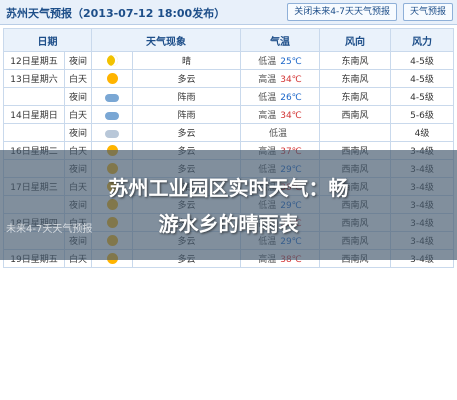 Image resolution: width=457 pixels, height=400 pixels. What do you see at coordinates (228, 224) in the screenshot?
I see `overlay-title-line2: 游水乡的晴雨表` at bounding box center [228, 224].